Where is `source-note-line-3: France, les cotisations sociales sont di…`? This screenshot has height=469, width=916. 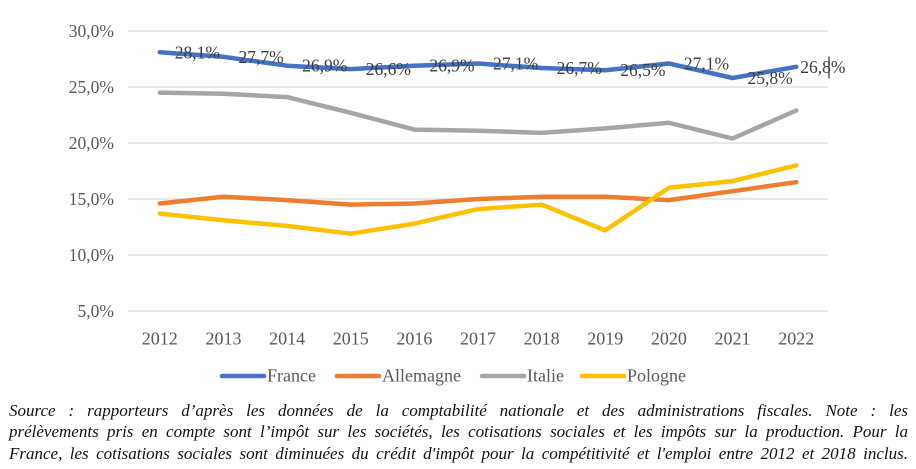
source-note-line-3: France, les cotisations sociales sont di… is located at coordinates (458, 453).